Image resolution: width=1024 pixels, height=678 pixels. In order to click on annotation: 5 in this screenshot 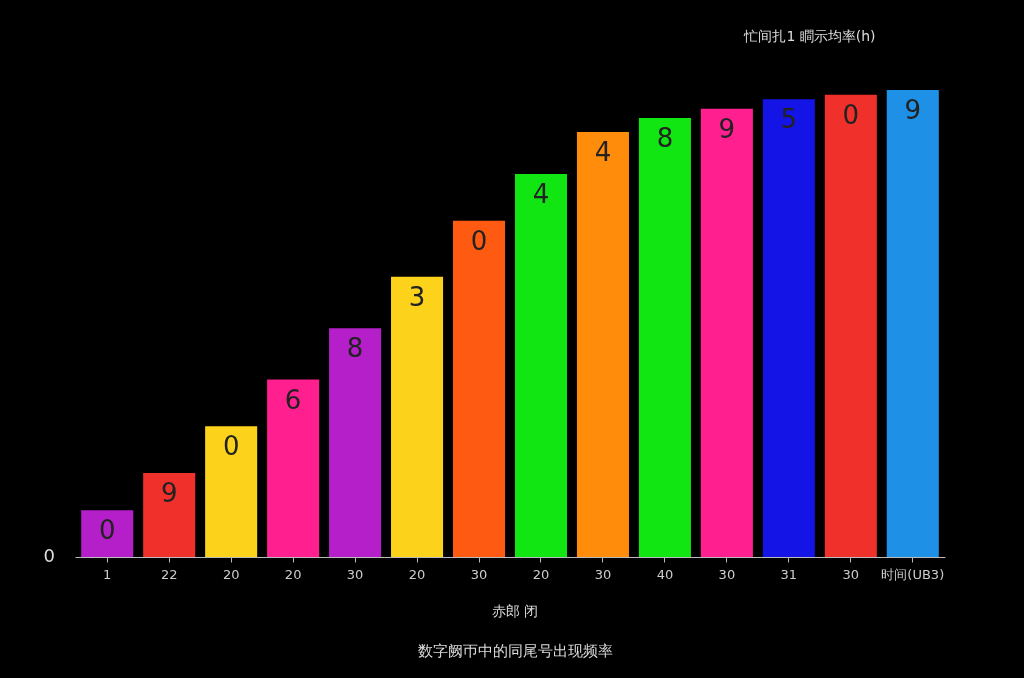, I will do `click(789, 119)`.